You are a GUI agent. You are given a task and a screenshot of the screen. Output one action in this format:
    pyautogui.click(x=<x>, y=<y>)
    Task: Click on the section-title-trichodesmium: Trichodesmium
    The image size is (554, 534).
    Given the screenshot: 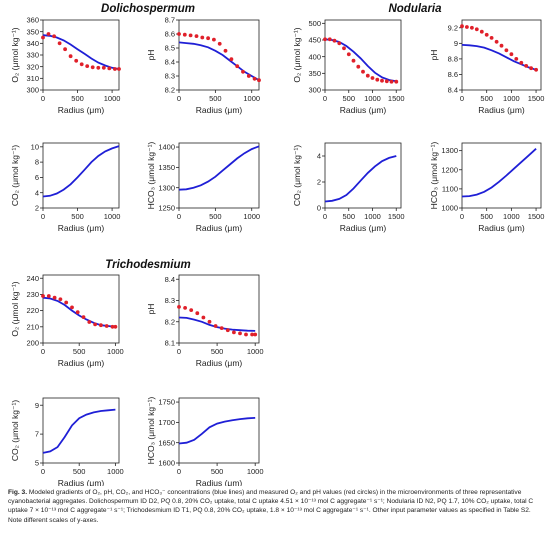 What is the action you would take?
    pyautogui.click(x=147, y=265)
    